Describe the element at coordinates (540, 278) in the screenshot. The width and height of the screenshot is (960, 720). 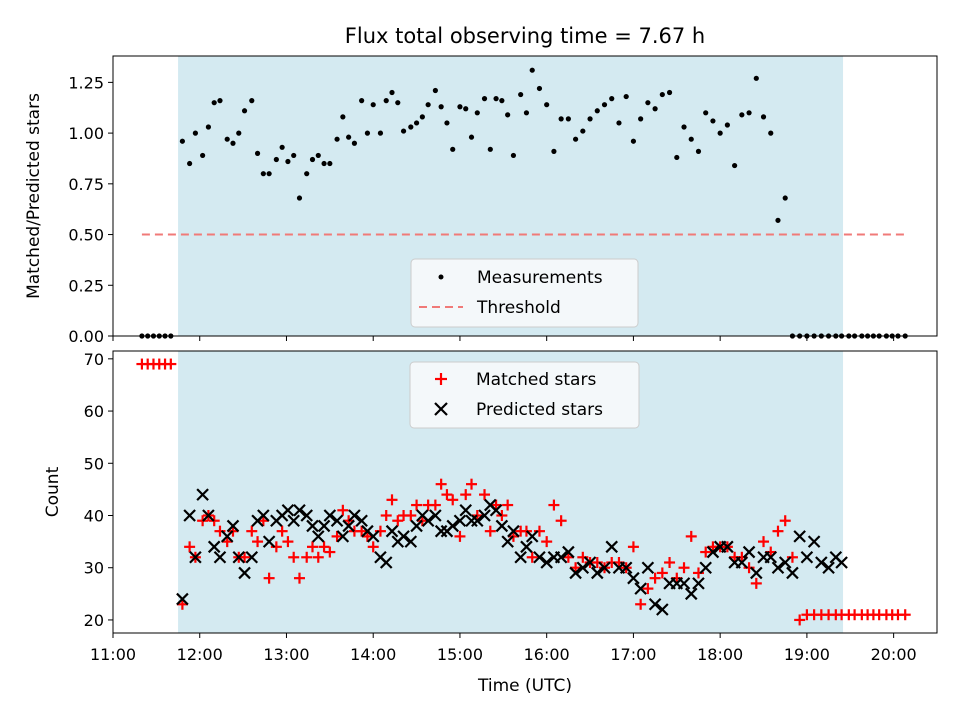
I see `legend-measurements-label: Measurements` at that location.